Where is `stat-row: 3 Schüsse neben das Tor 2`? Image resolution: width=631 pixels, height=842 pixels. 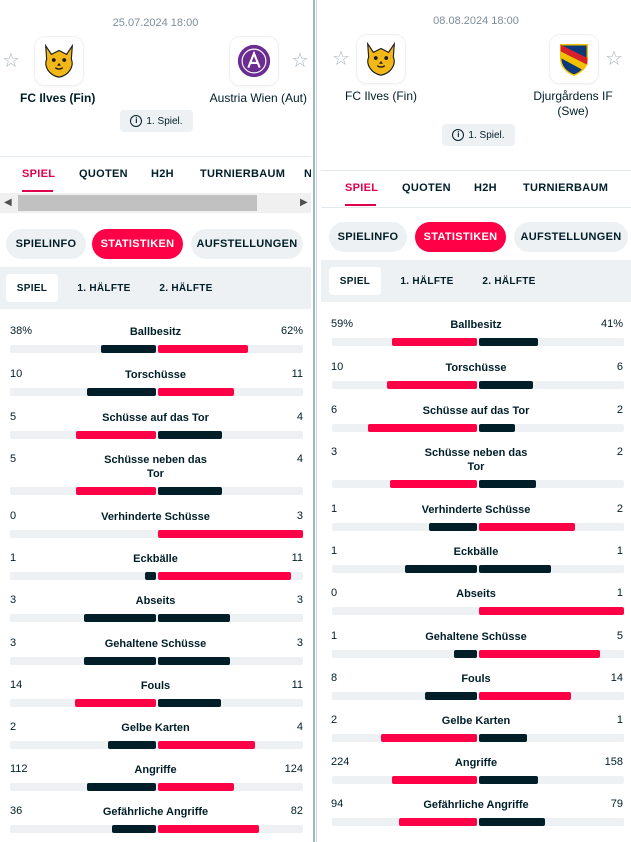
stat-row: 3 Schüsse neben das Tor 2 is located at coordinates (476, 467).